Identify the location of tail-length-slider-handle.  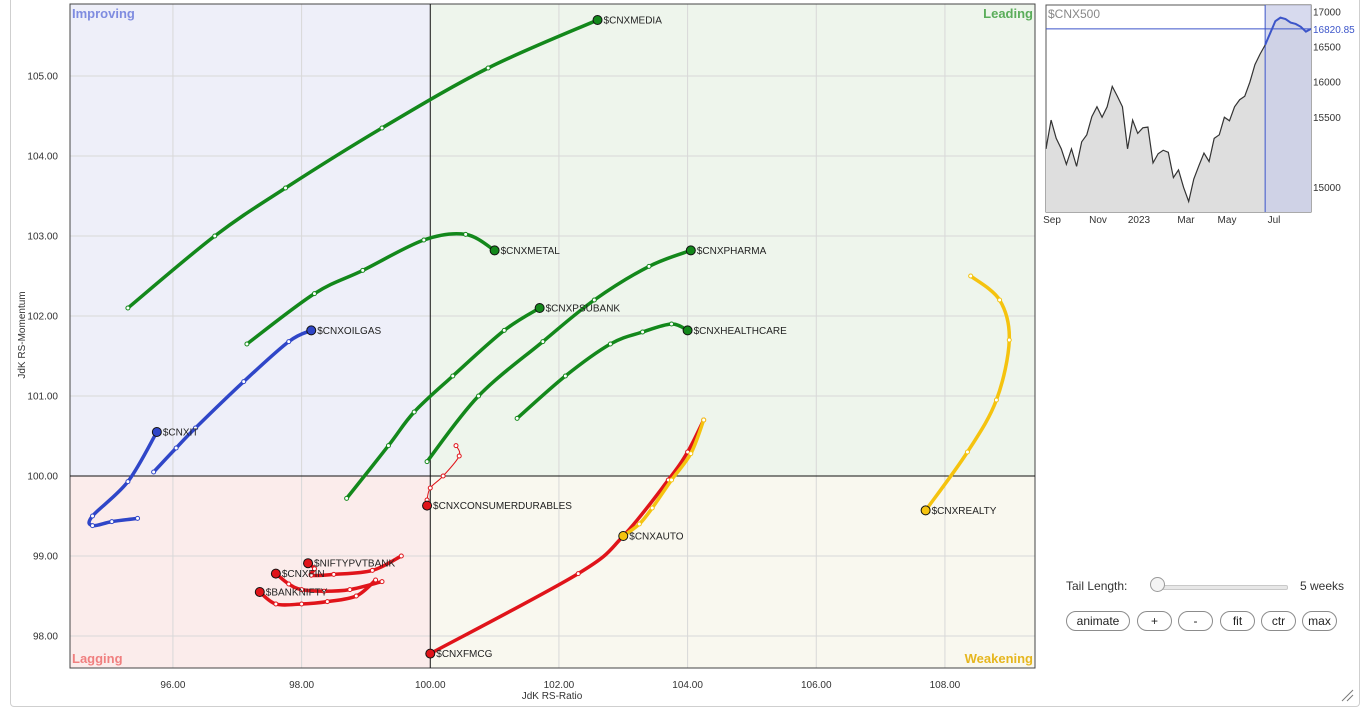
(1157, 584).